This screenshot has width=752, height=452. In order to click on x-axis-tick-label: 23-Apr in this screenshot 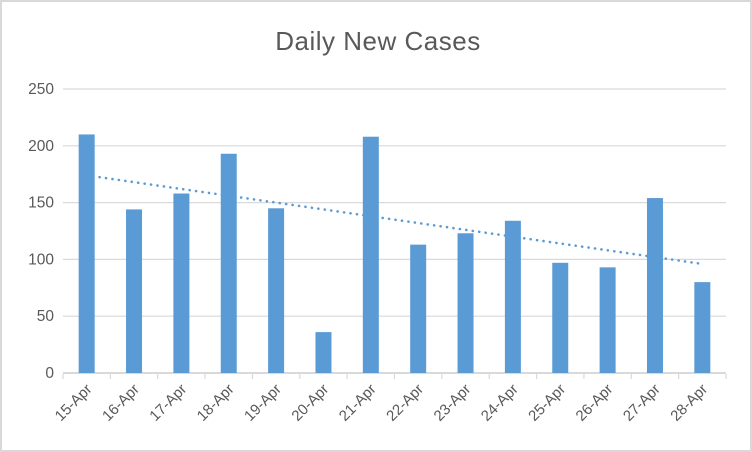, I will do `click(453, 403)`.